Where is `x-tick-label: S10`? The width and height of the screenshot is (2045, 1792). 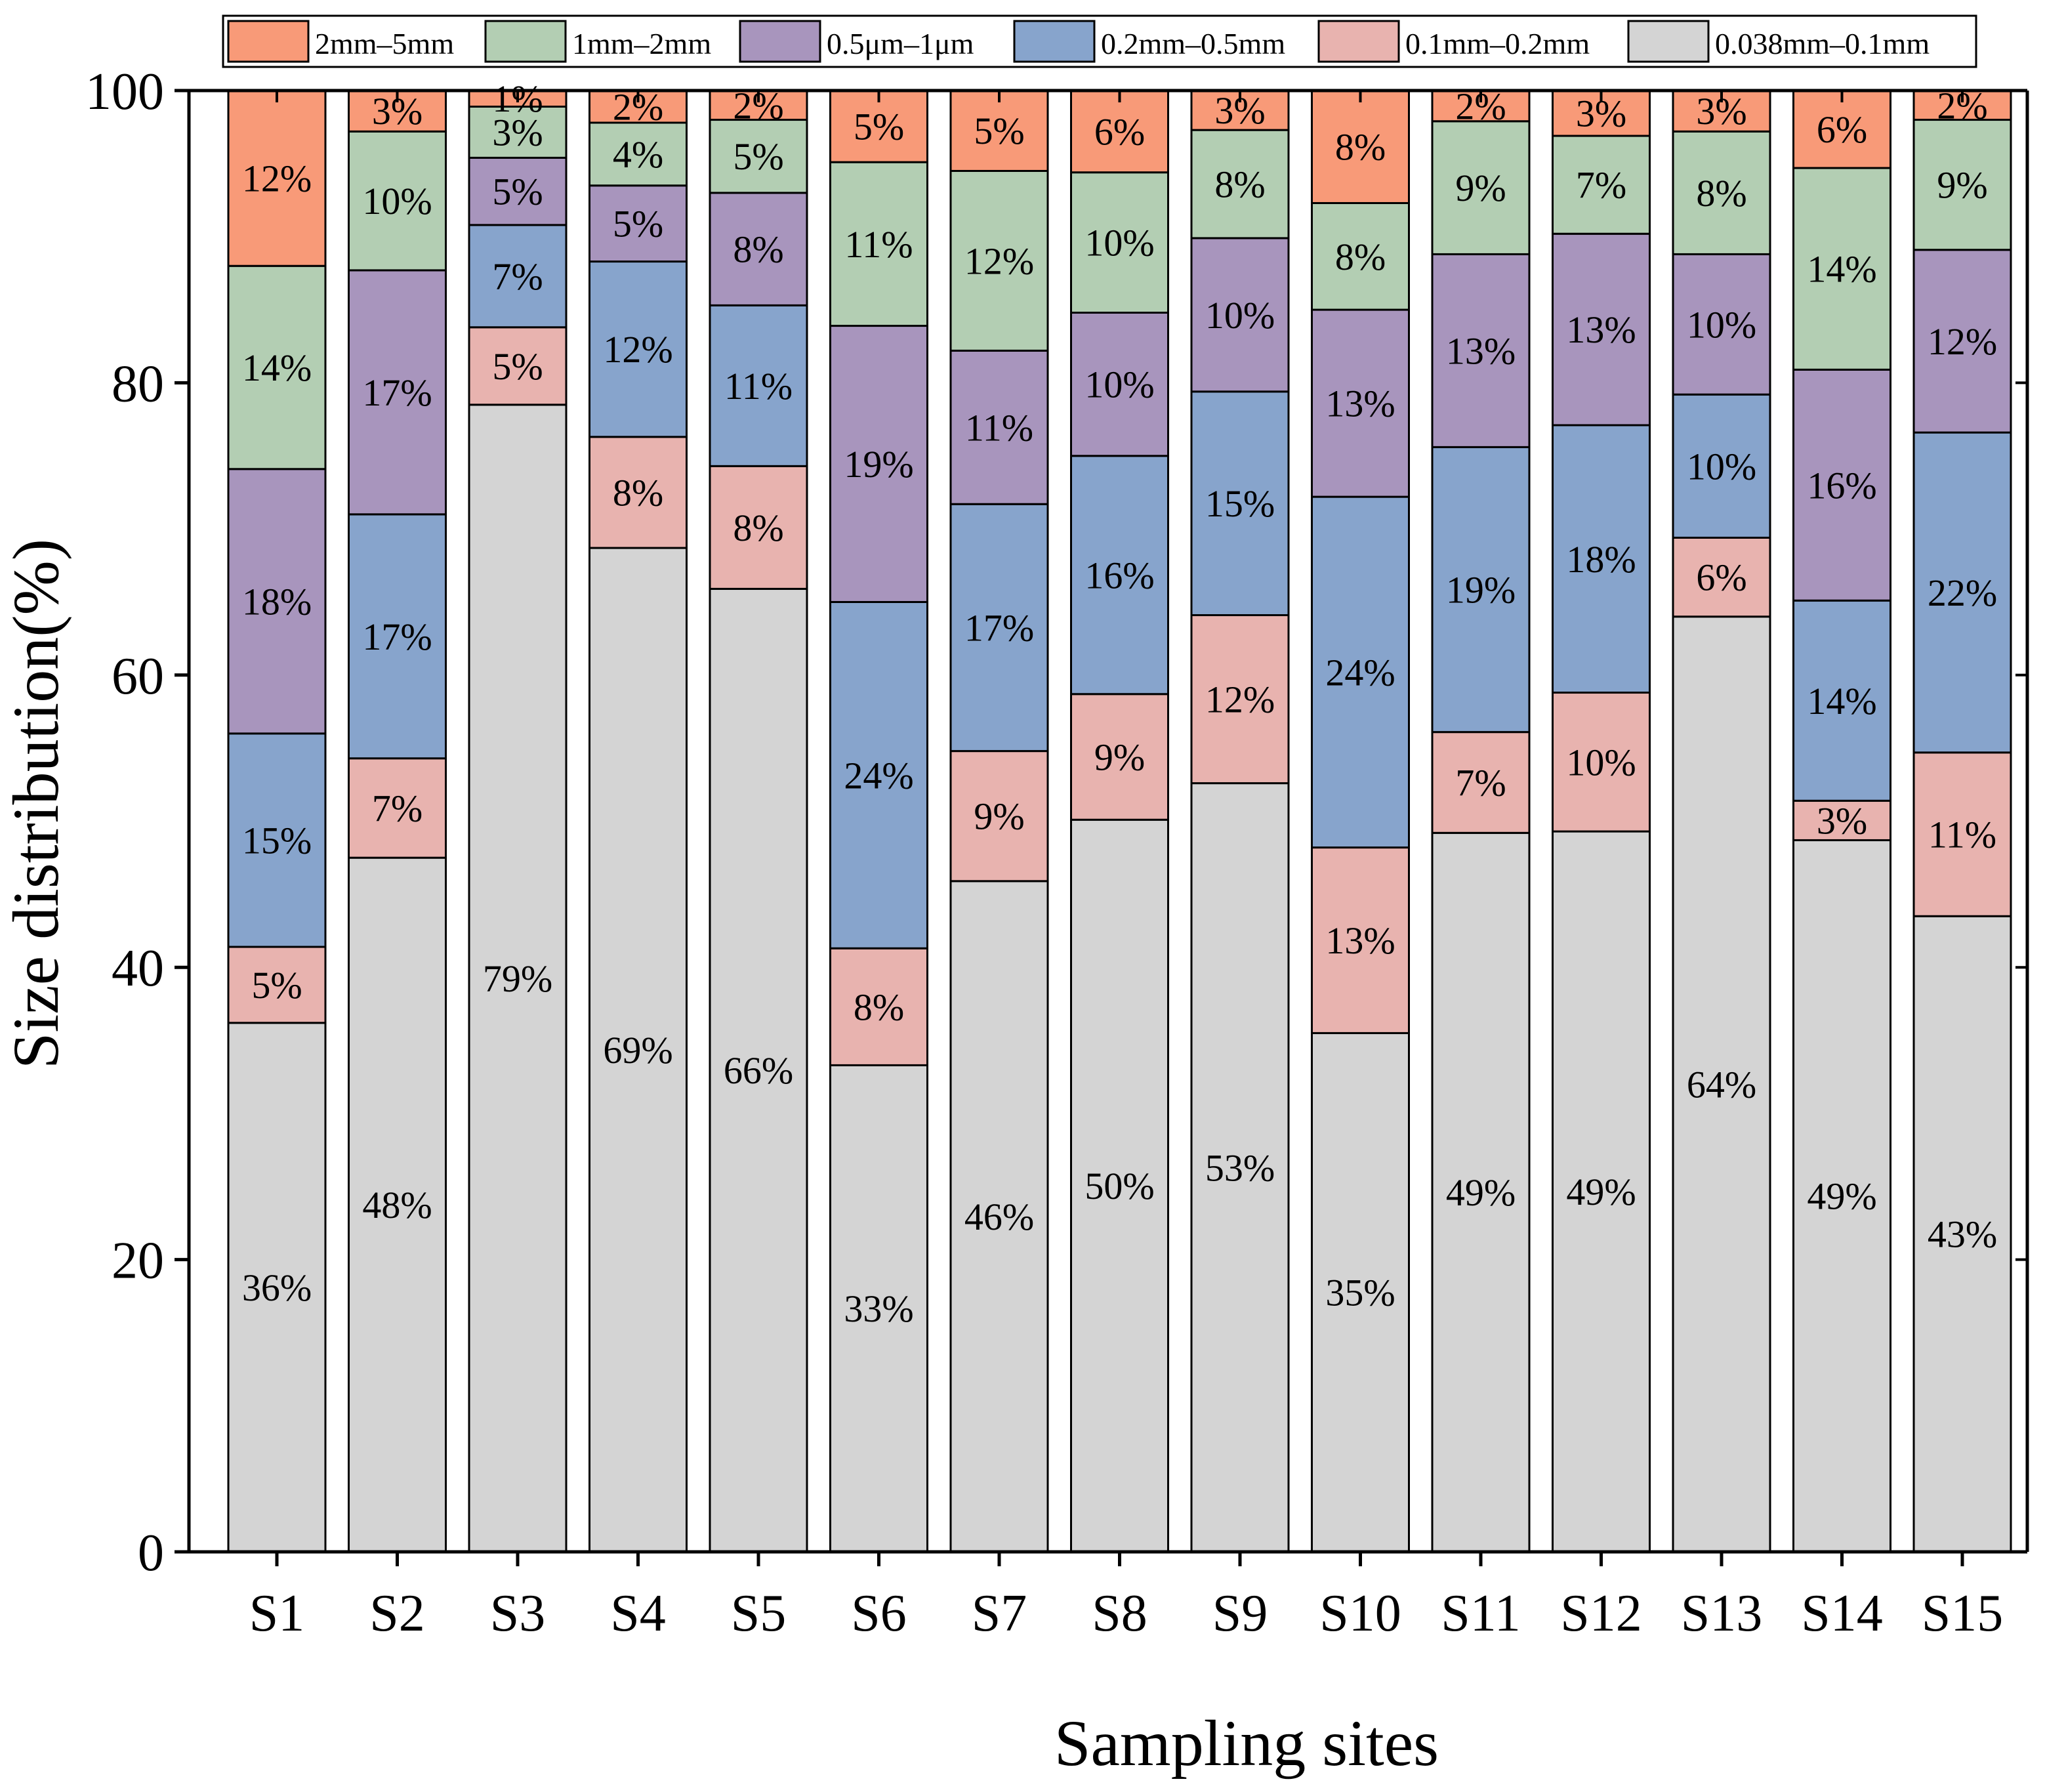 x-tick-label: S10 is located at coordinates (1360, 1613).